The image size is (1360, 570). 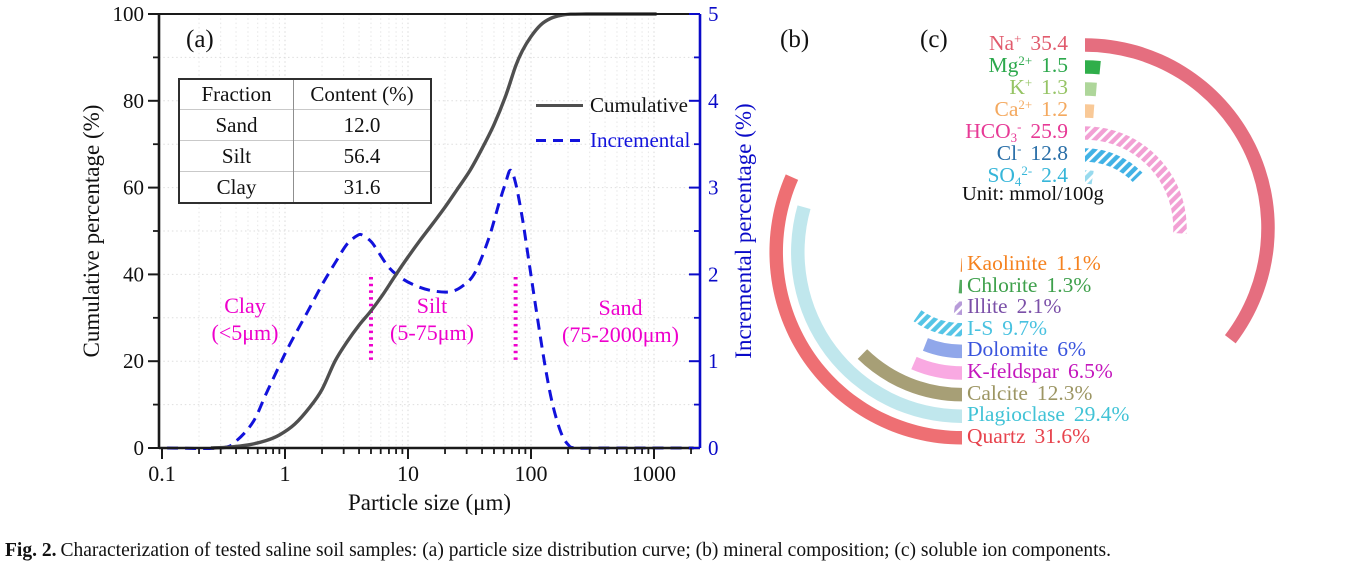 I want to click on table-header-row: Fraction Content (%), so click(x=305, y=94).